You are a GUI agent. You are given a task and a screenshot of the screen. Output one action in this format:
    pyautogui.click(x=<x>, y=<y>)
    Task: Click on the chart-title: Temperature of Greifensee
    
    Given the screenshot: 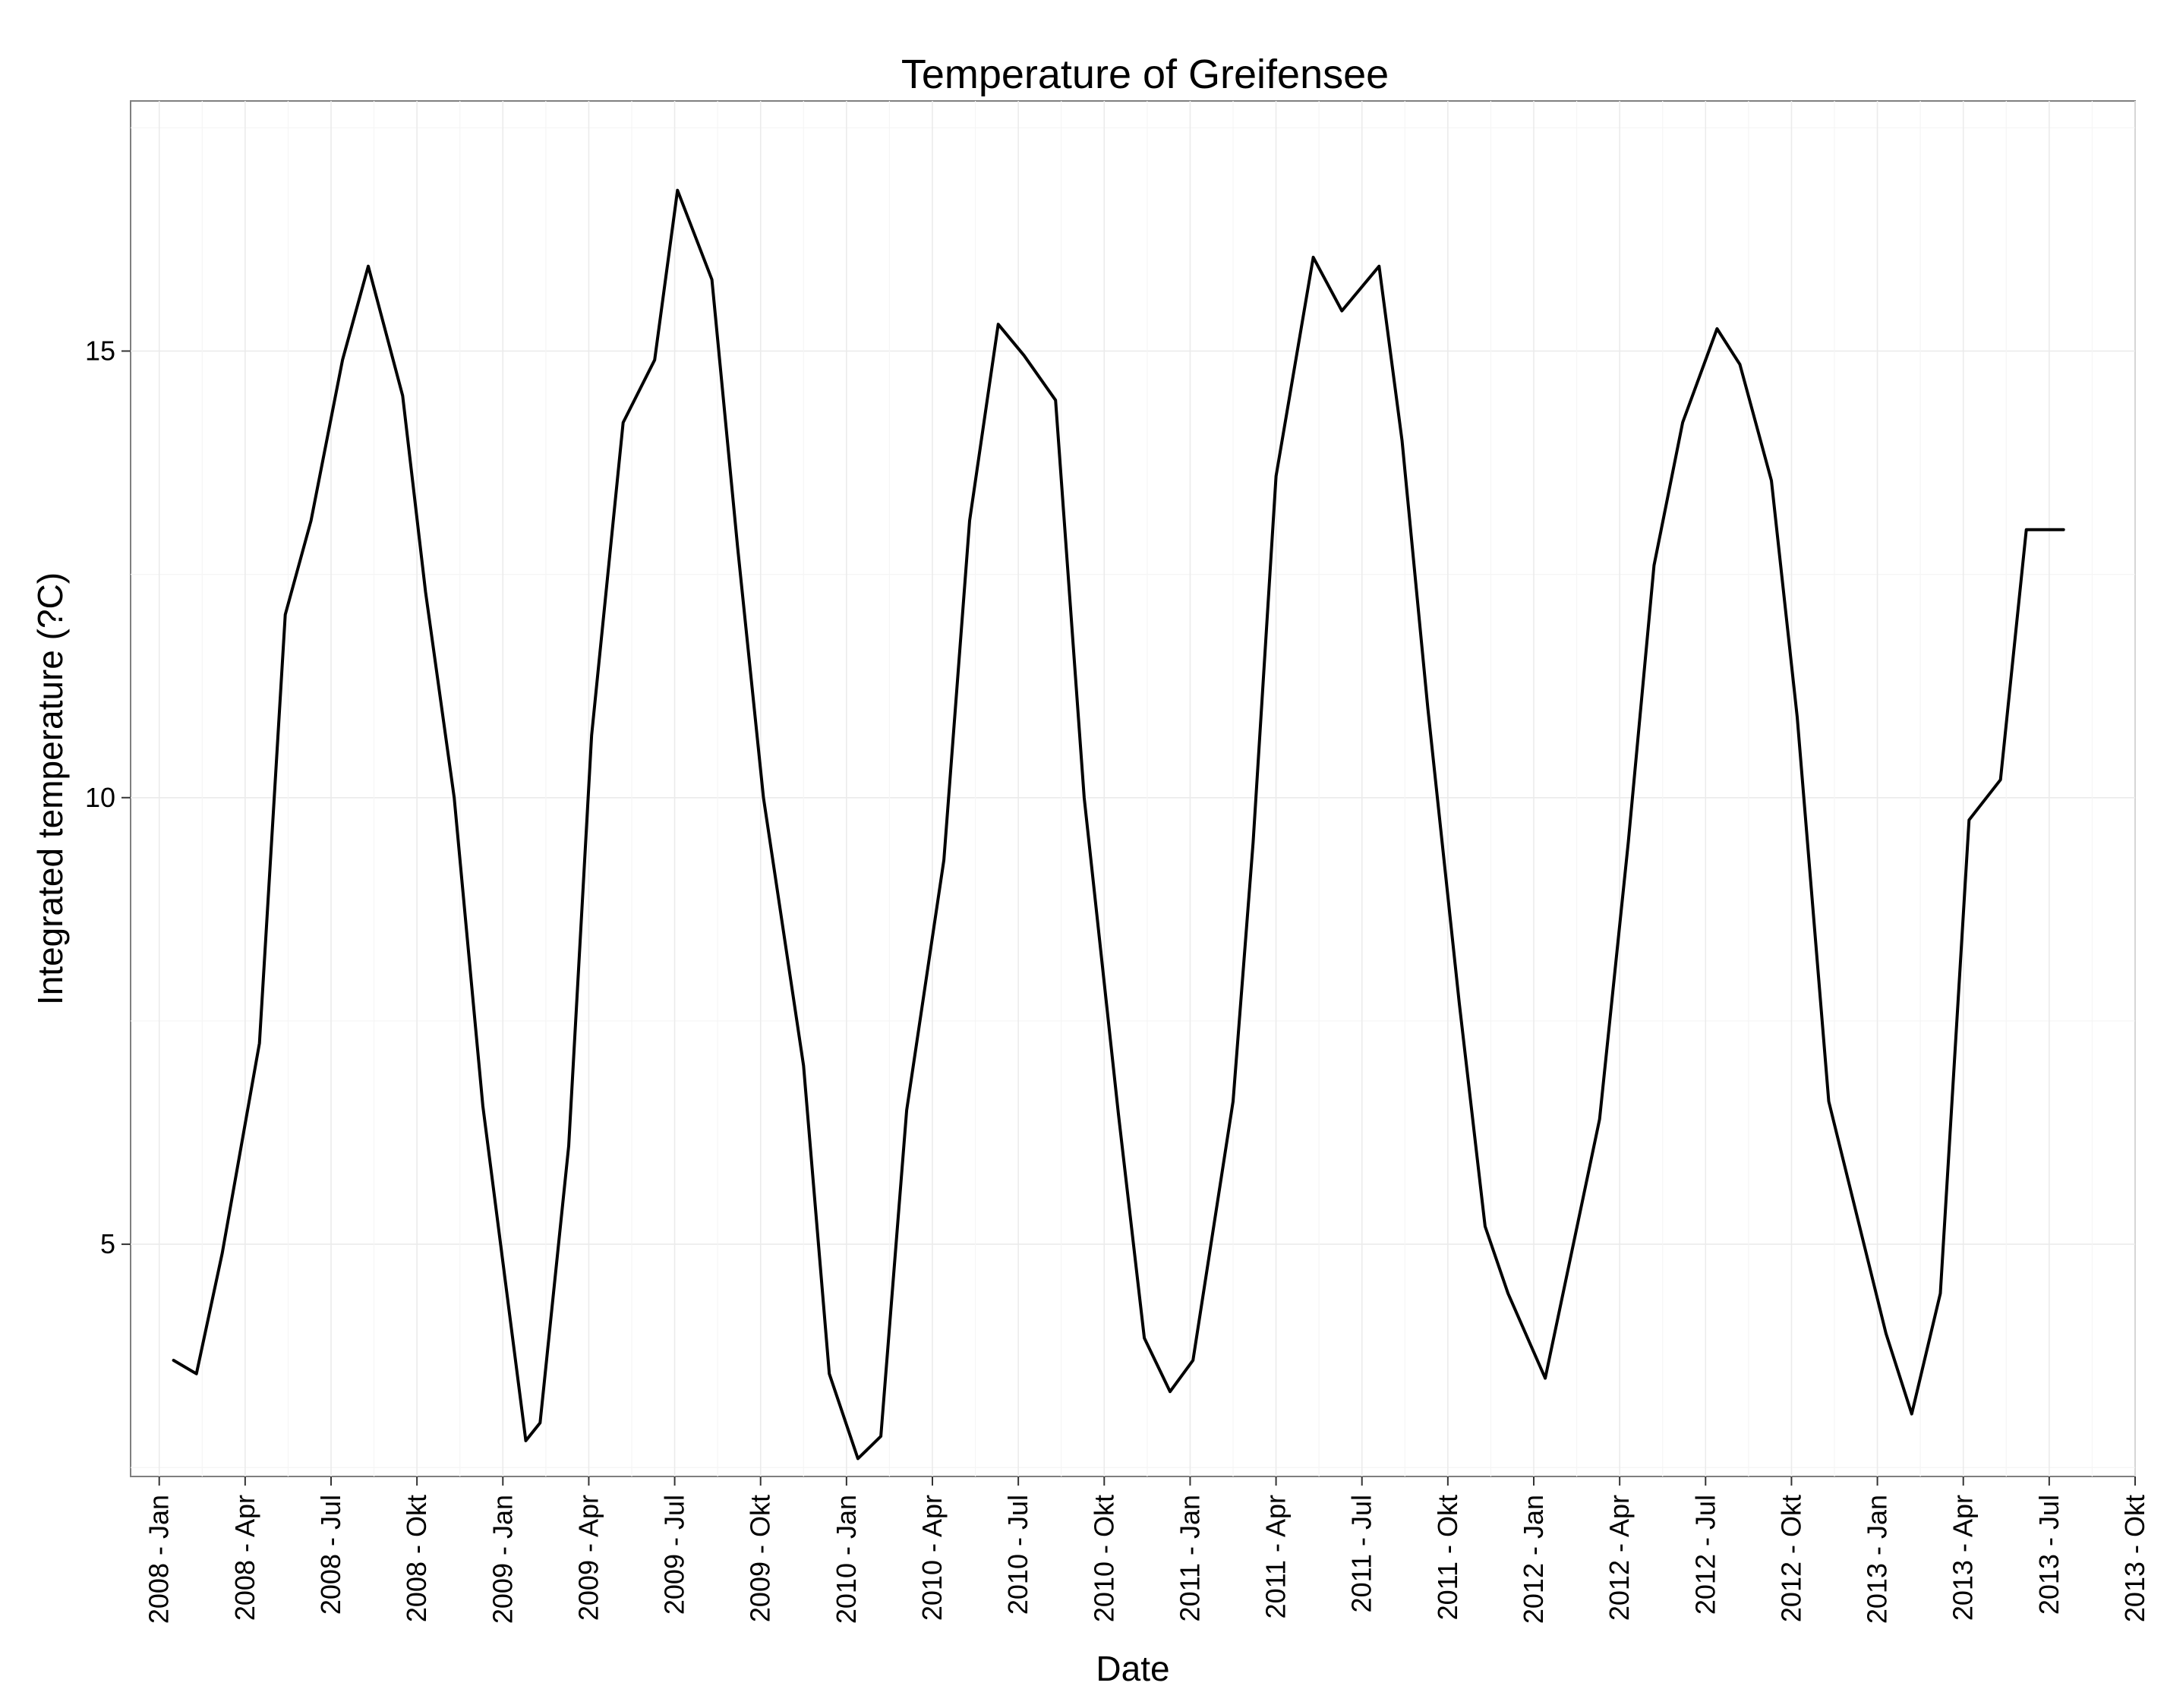 What is the action you would take?
    pyautogui.click(x=1145, y=74)
    